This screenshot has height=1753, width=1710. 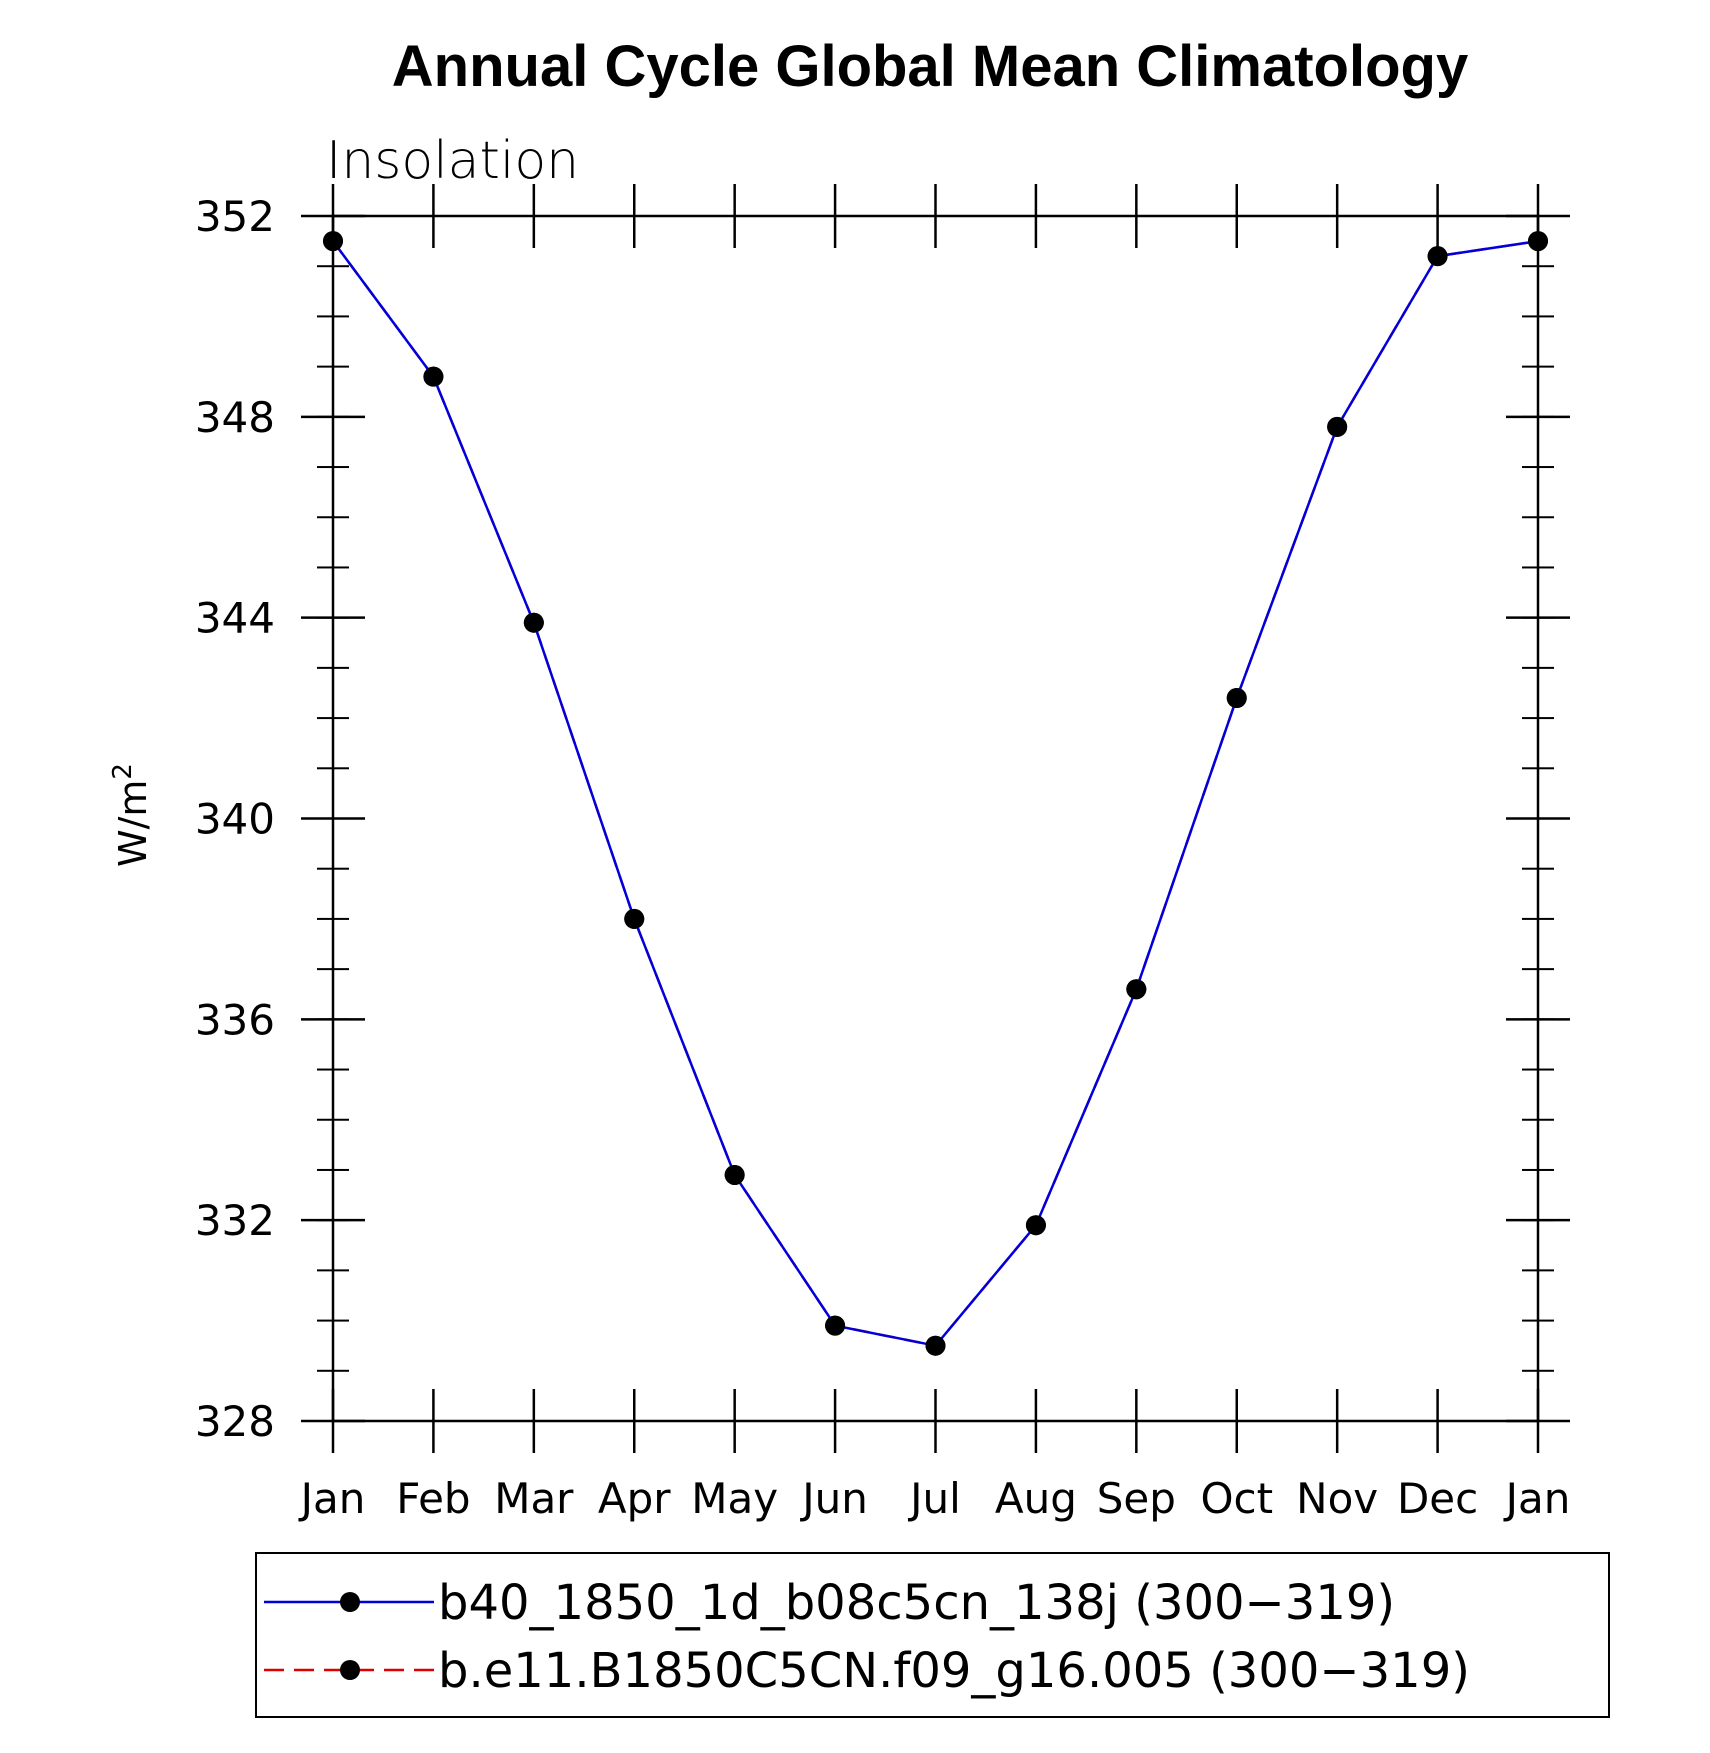 What do you see at coordinates (1036, 1498) in the screenshot?
I see `x-tick-label: Aug` at bounding box center [1036, 1498].